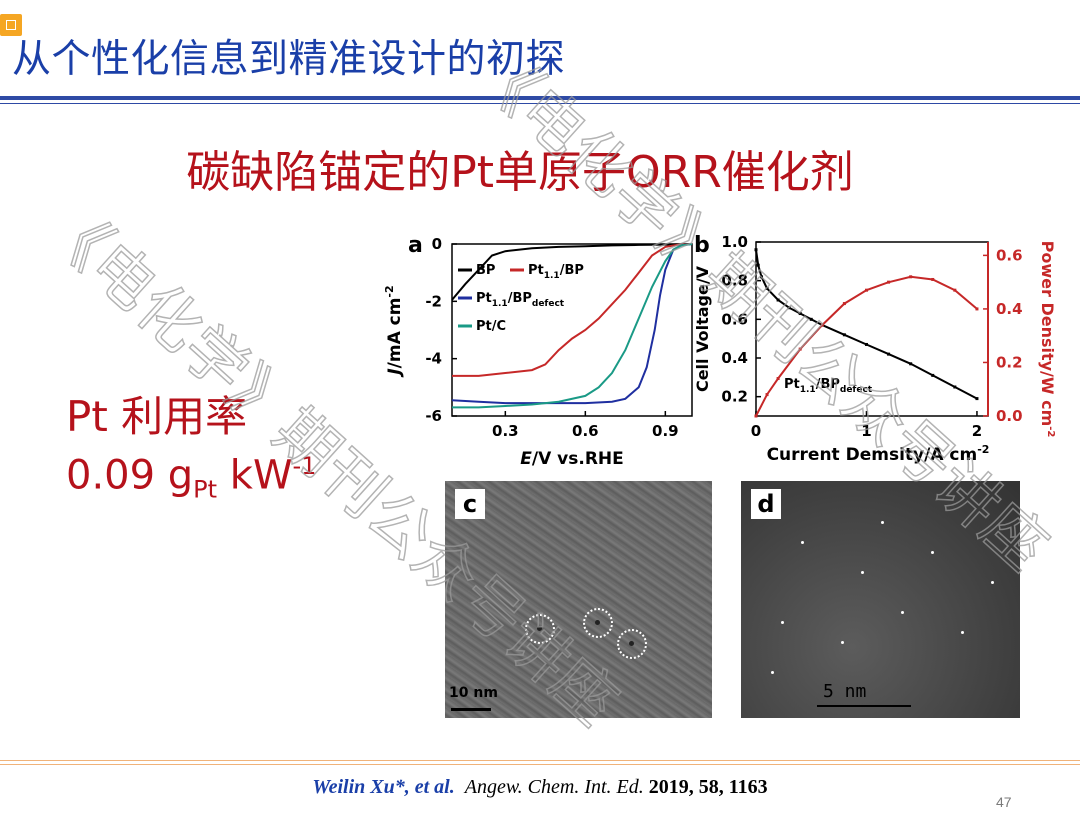 The height and width of the screenshot is (839, 1080). What do you see at coordinates (734, 281) in the screenshot?
I see `y-tick-label-left-b: 0.8` at bounding box center [734, 281].